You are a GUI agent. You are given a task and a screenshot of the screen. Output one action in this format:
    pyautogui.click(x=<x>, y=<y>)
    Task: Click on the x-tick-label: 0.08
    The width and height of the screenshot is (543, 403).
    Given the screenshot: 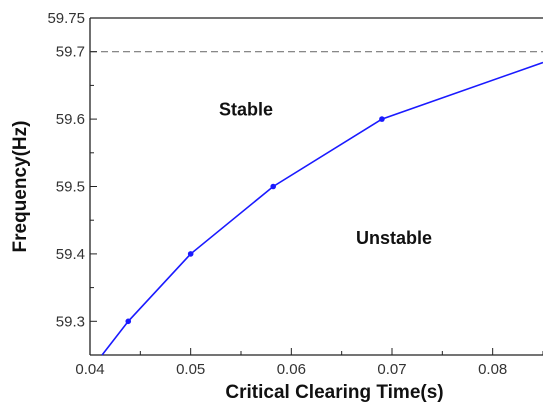 What is the action you would take?
    pyautogui.click(x=492, y=369)
    